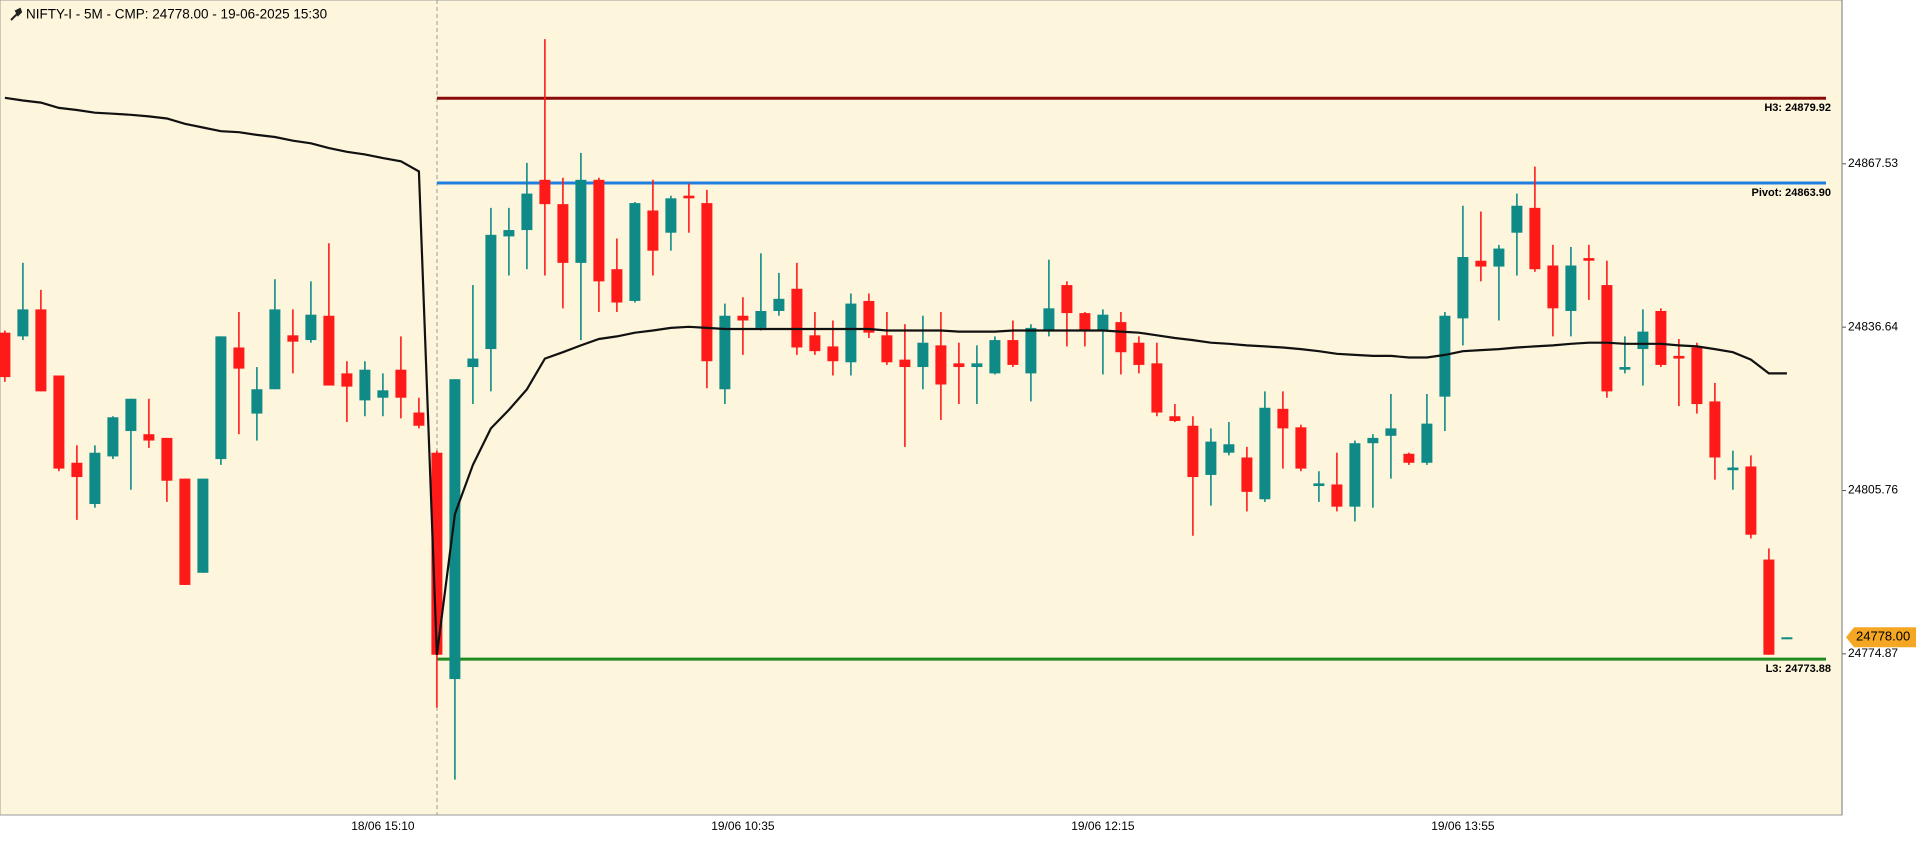  I want to click on x-tick-label: 18/06 15:10, so click(383, 826).